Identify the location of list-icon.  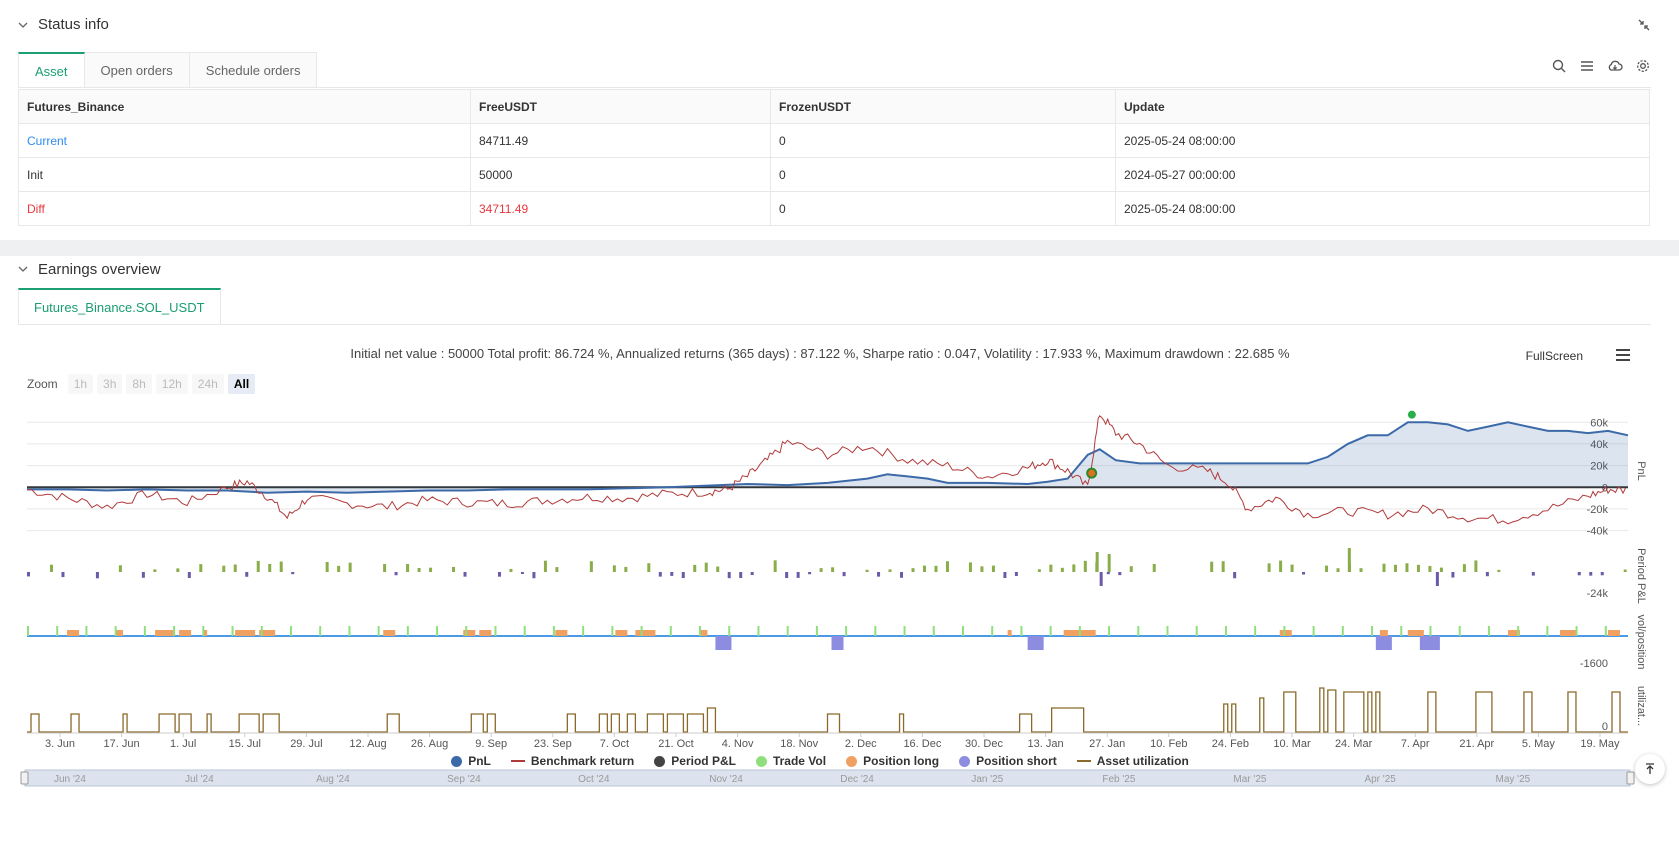
(1587, 66).